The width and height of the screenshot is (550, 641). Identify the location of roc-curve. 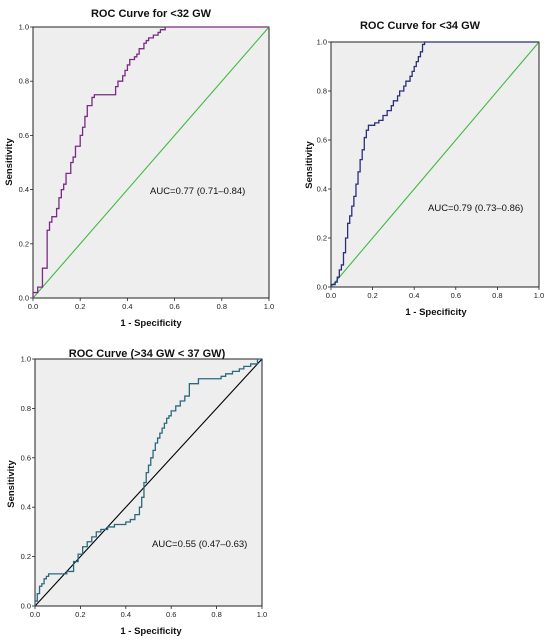
(434, 164).